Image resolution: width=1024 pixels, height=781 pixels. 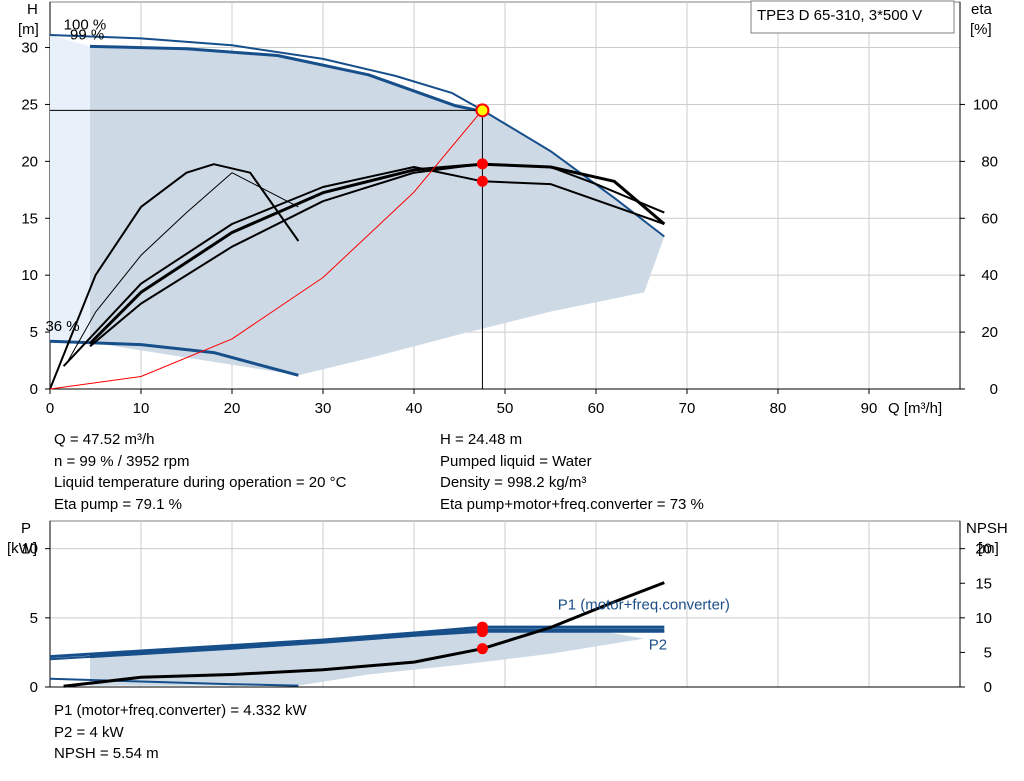 I want to click on top-x-tick-label: 30, so click(x=323, y=408).